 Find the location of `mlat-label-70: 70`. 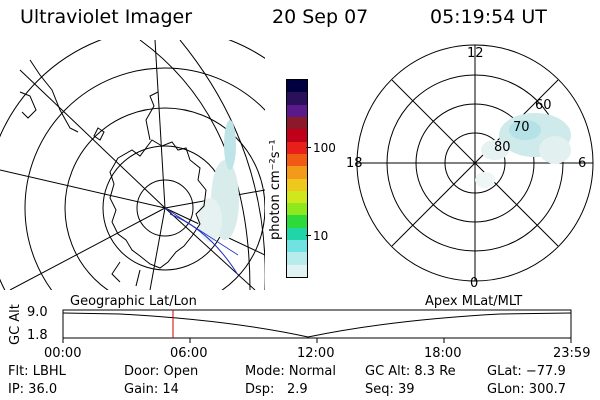

mlat-label-70: 70 is located at coordinates (521, 127).